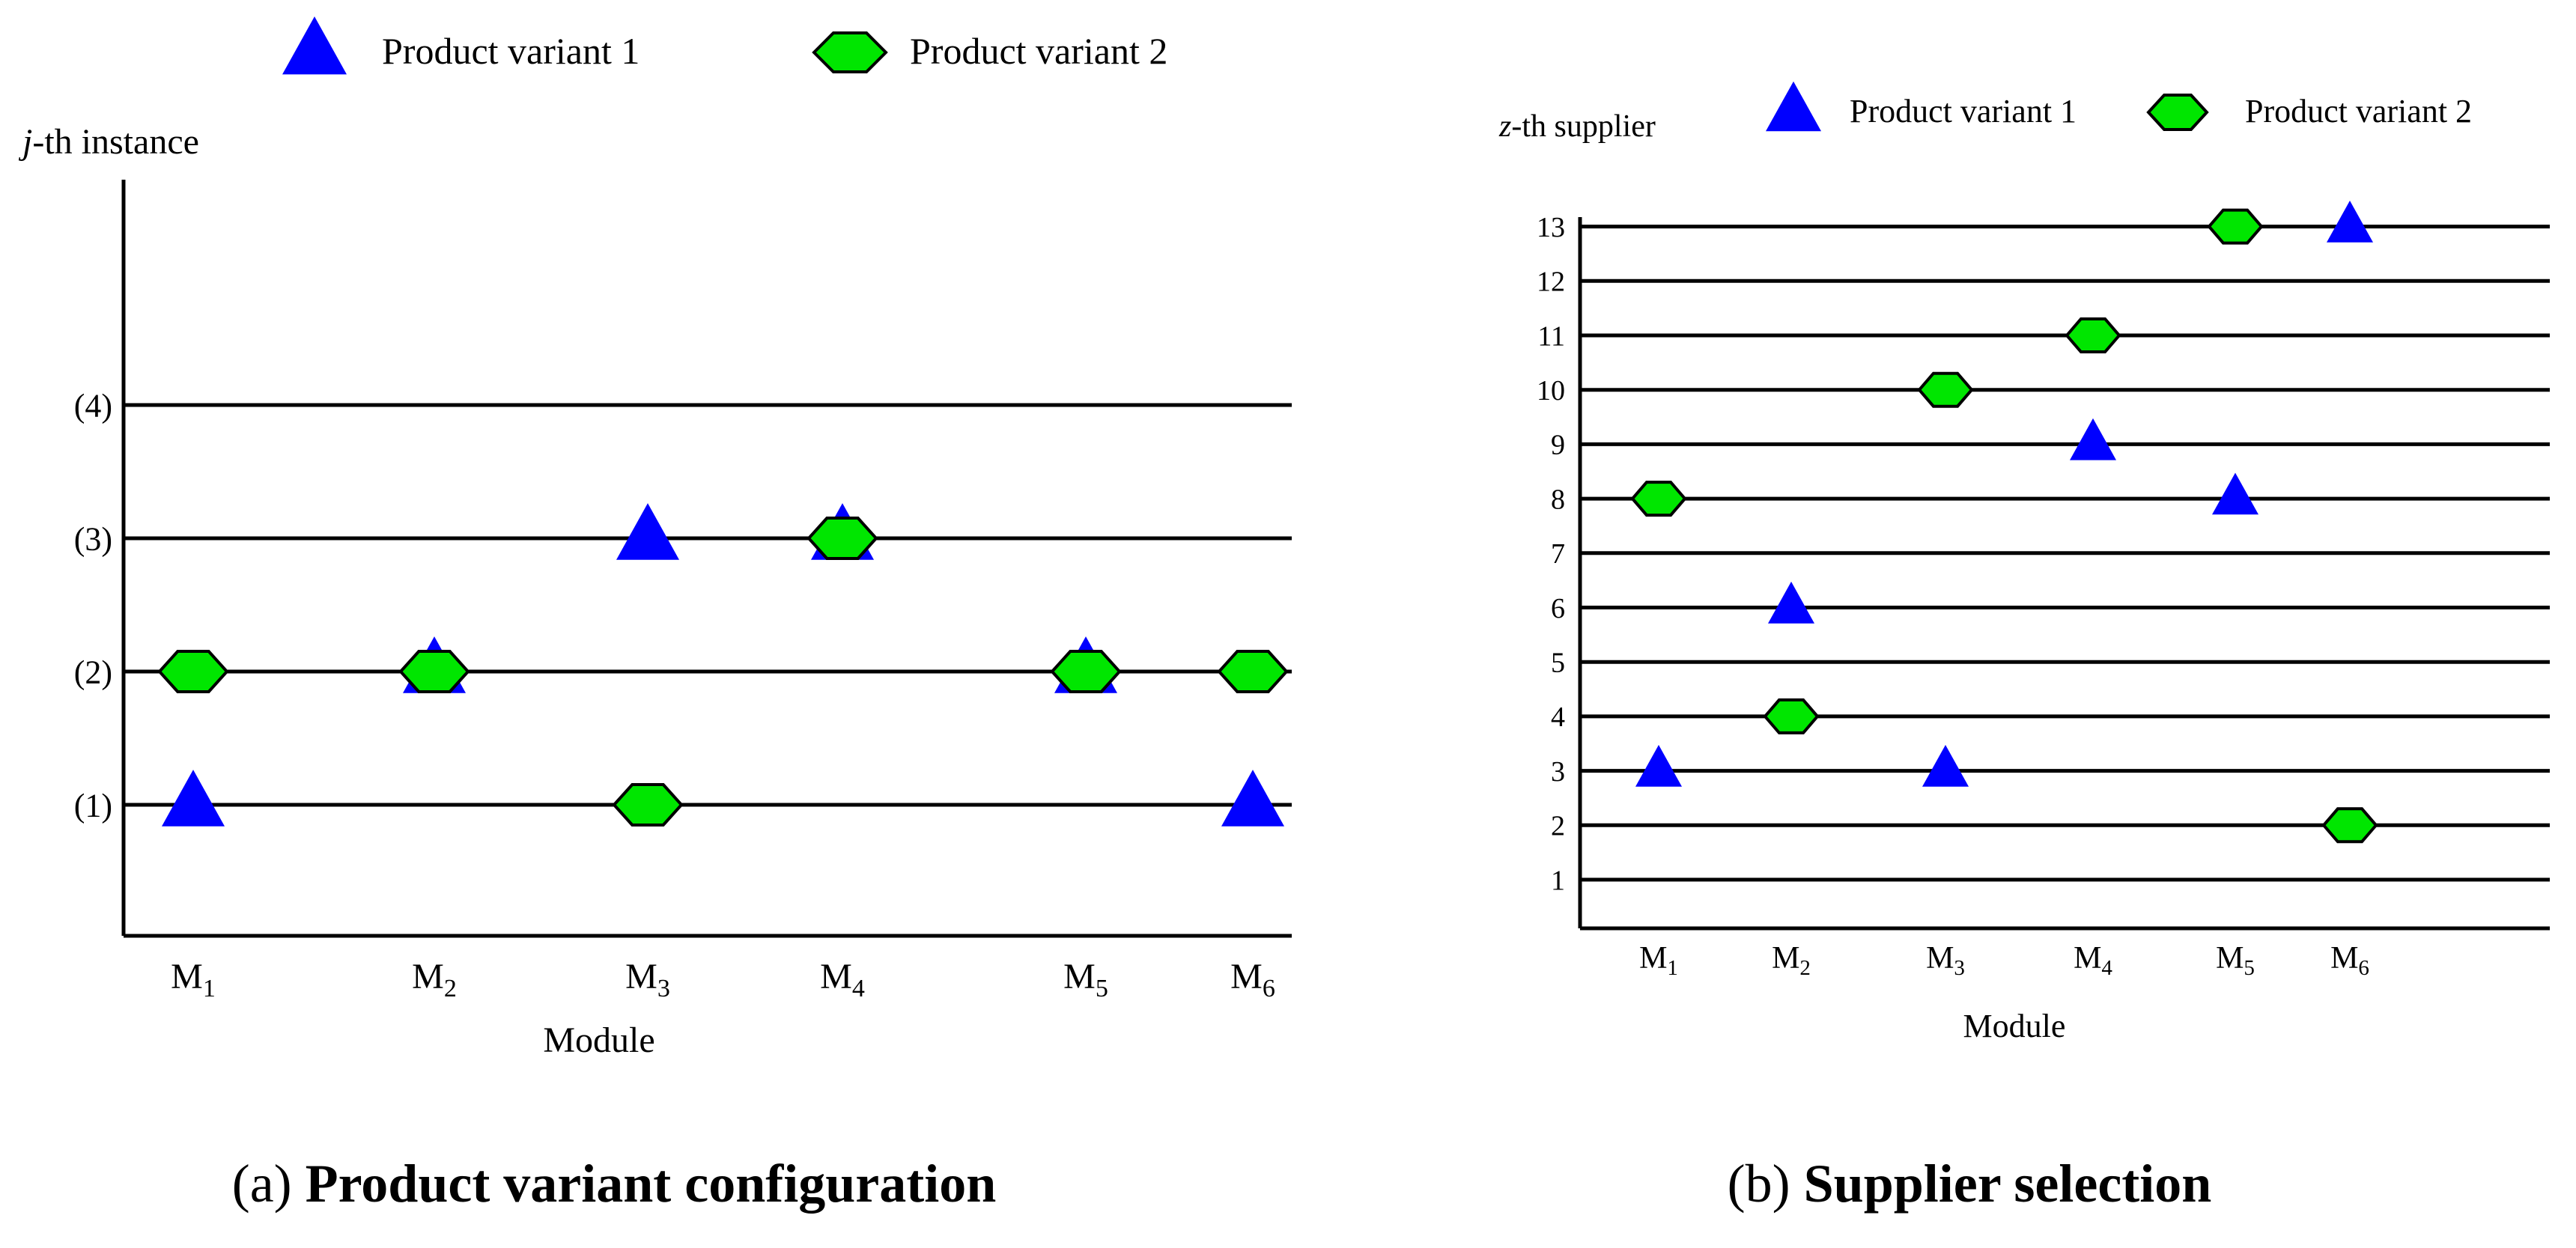 This screenshot has width=2576, height=1248. I want to click on chart-a-x-tick-label: M5, so click(1085, 980).